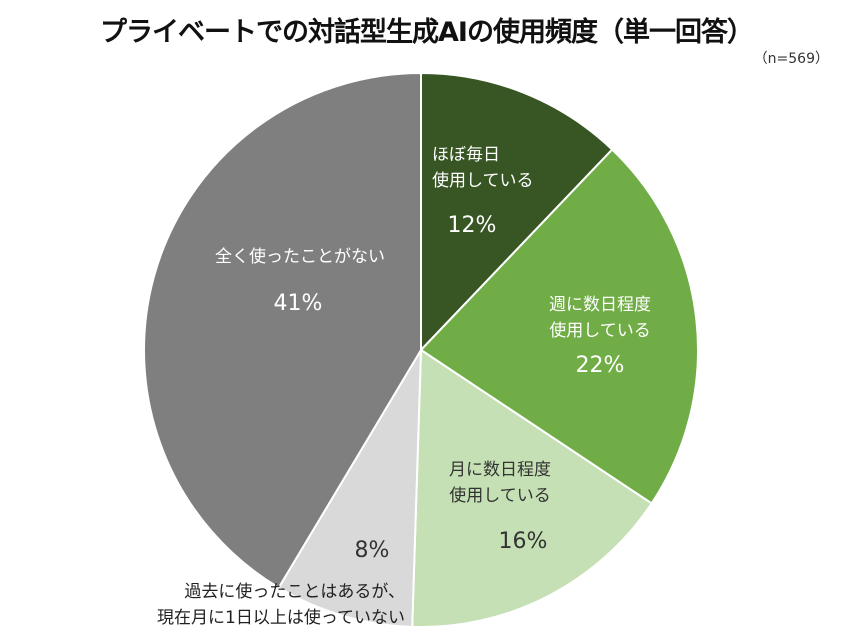 The width and height of the screenshot is (853, 640). Describe the element at coordinates (791, 59) in the screenshot. I see `sample-size-note: （n=569）` at that location.